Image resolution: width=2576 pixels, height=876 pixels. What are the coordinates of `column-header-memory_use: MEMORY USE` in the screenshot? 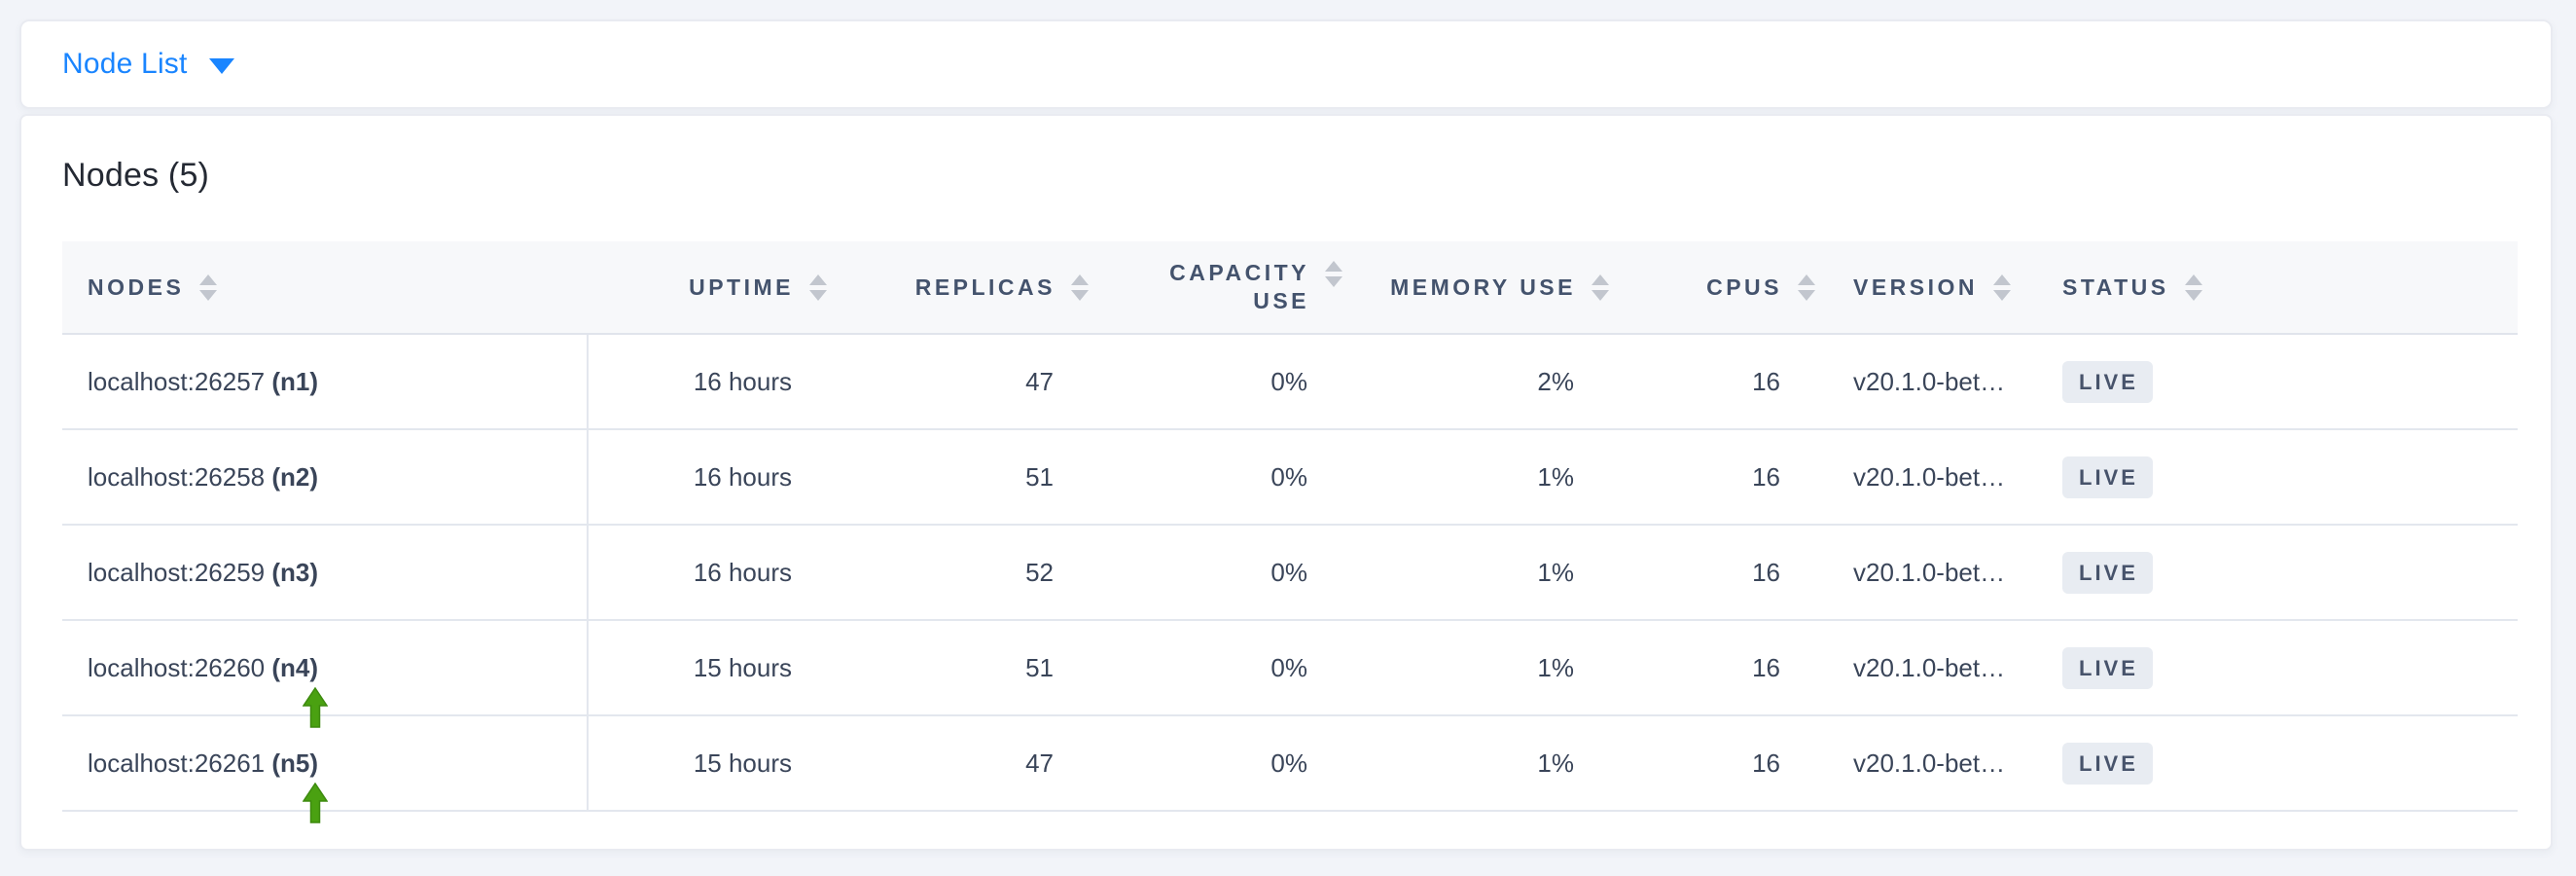 It's located at (1475, 288).